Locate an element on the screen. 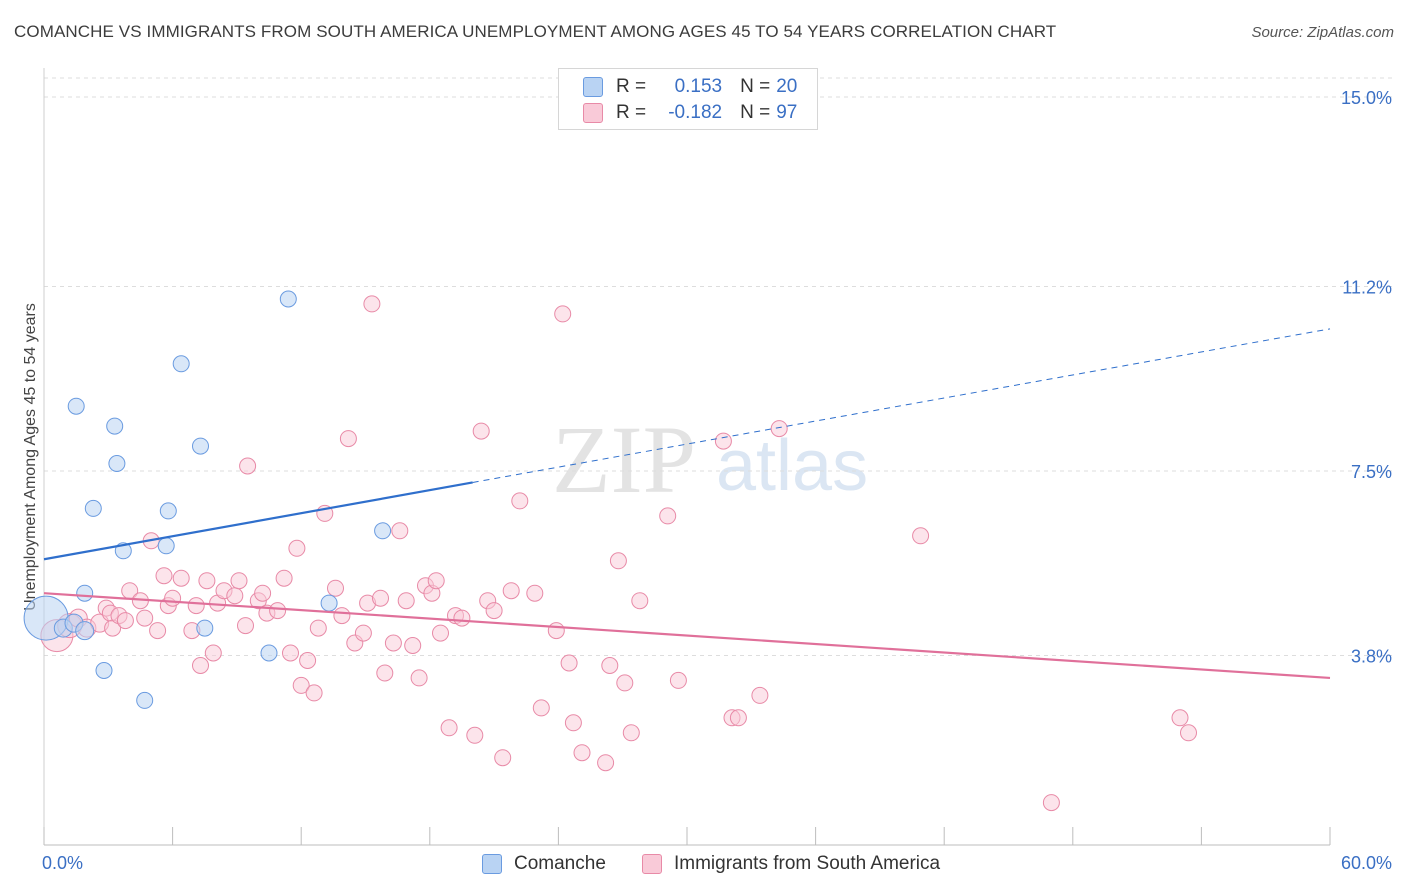  bottom-legend-label-immigrants: Immigrants from South America is located at coordinates (807, 863).